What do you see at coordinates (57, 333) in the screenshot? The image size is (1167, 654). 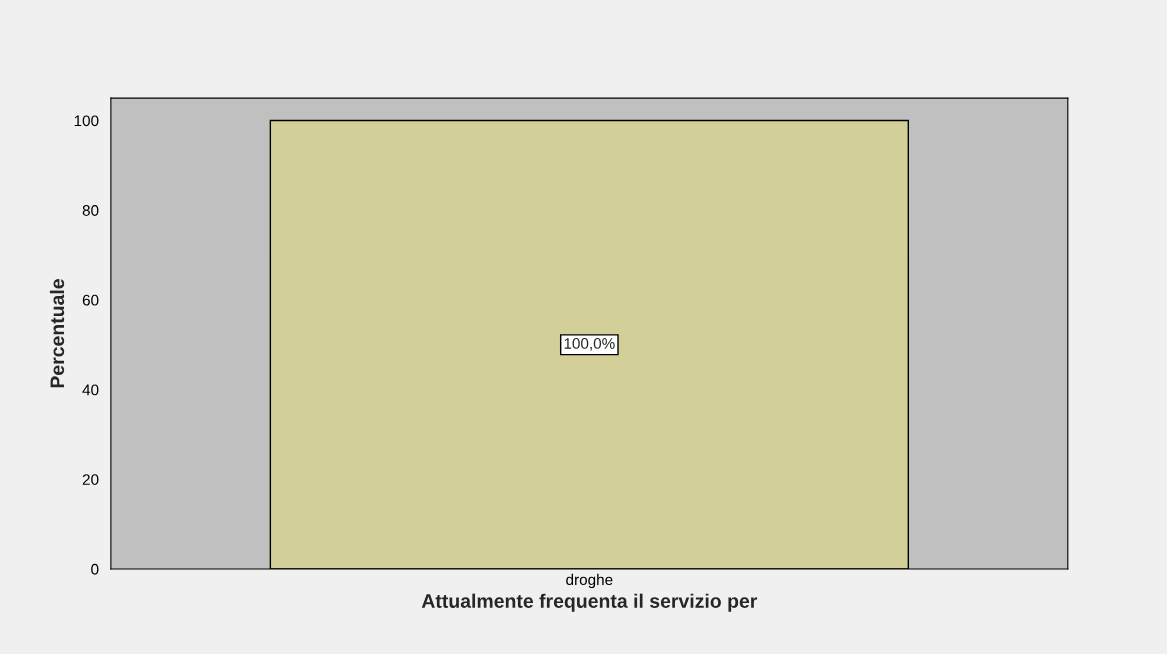 I see `y-axis-title: Percentuale` at bounding box center [57, 333].